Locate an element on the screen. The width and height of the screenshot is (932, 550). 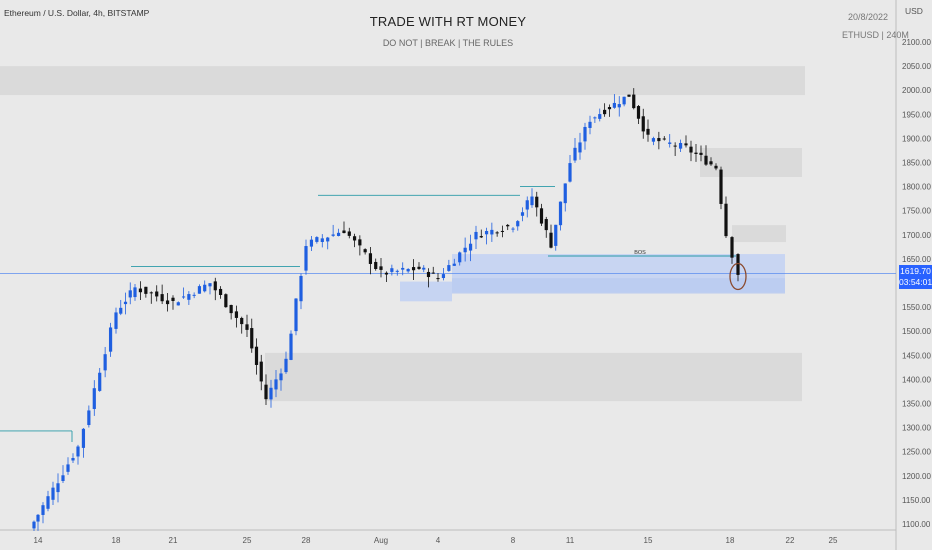
price-tick-label: 1550.00 is located at coordinates (916, 307).